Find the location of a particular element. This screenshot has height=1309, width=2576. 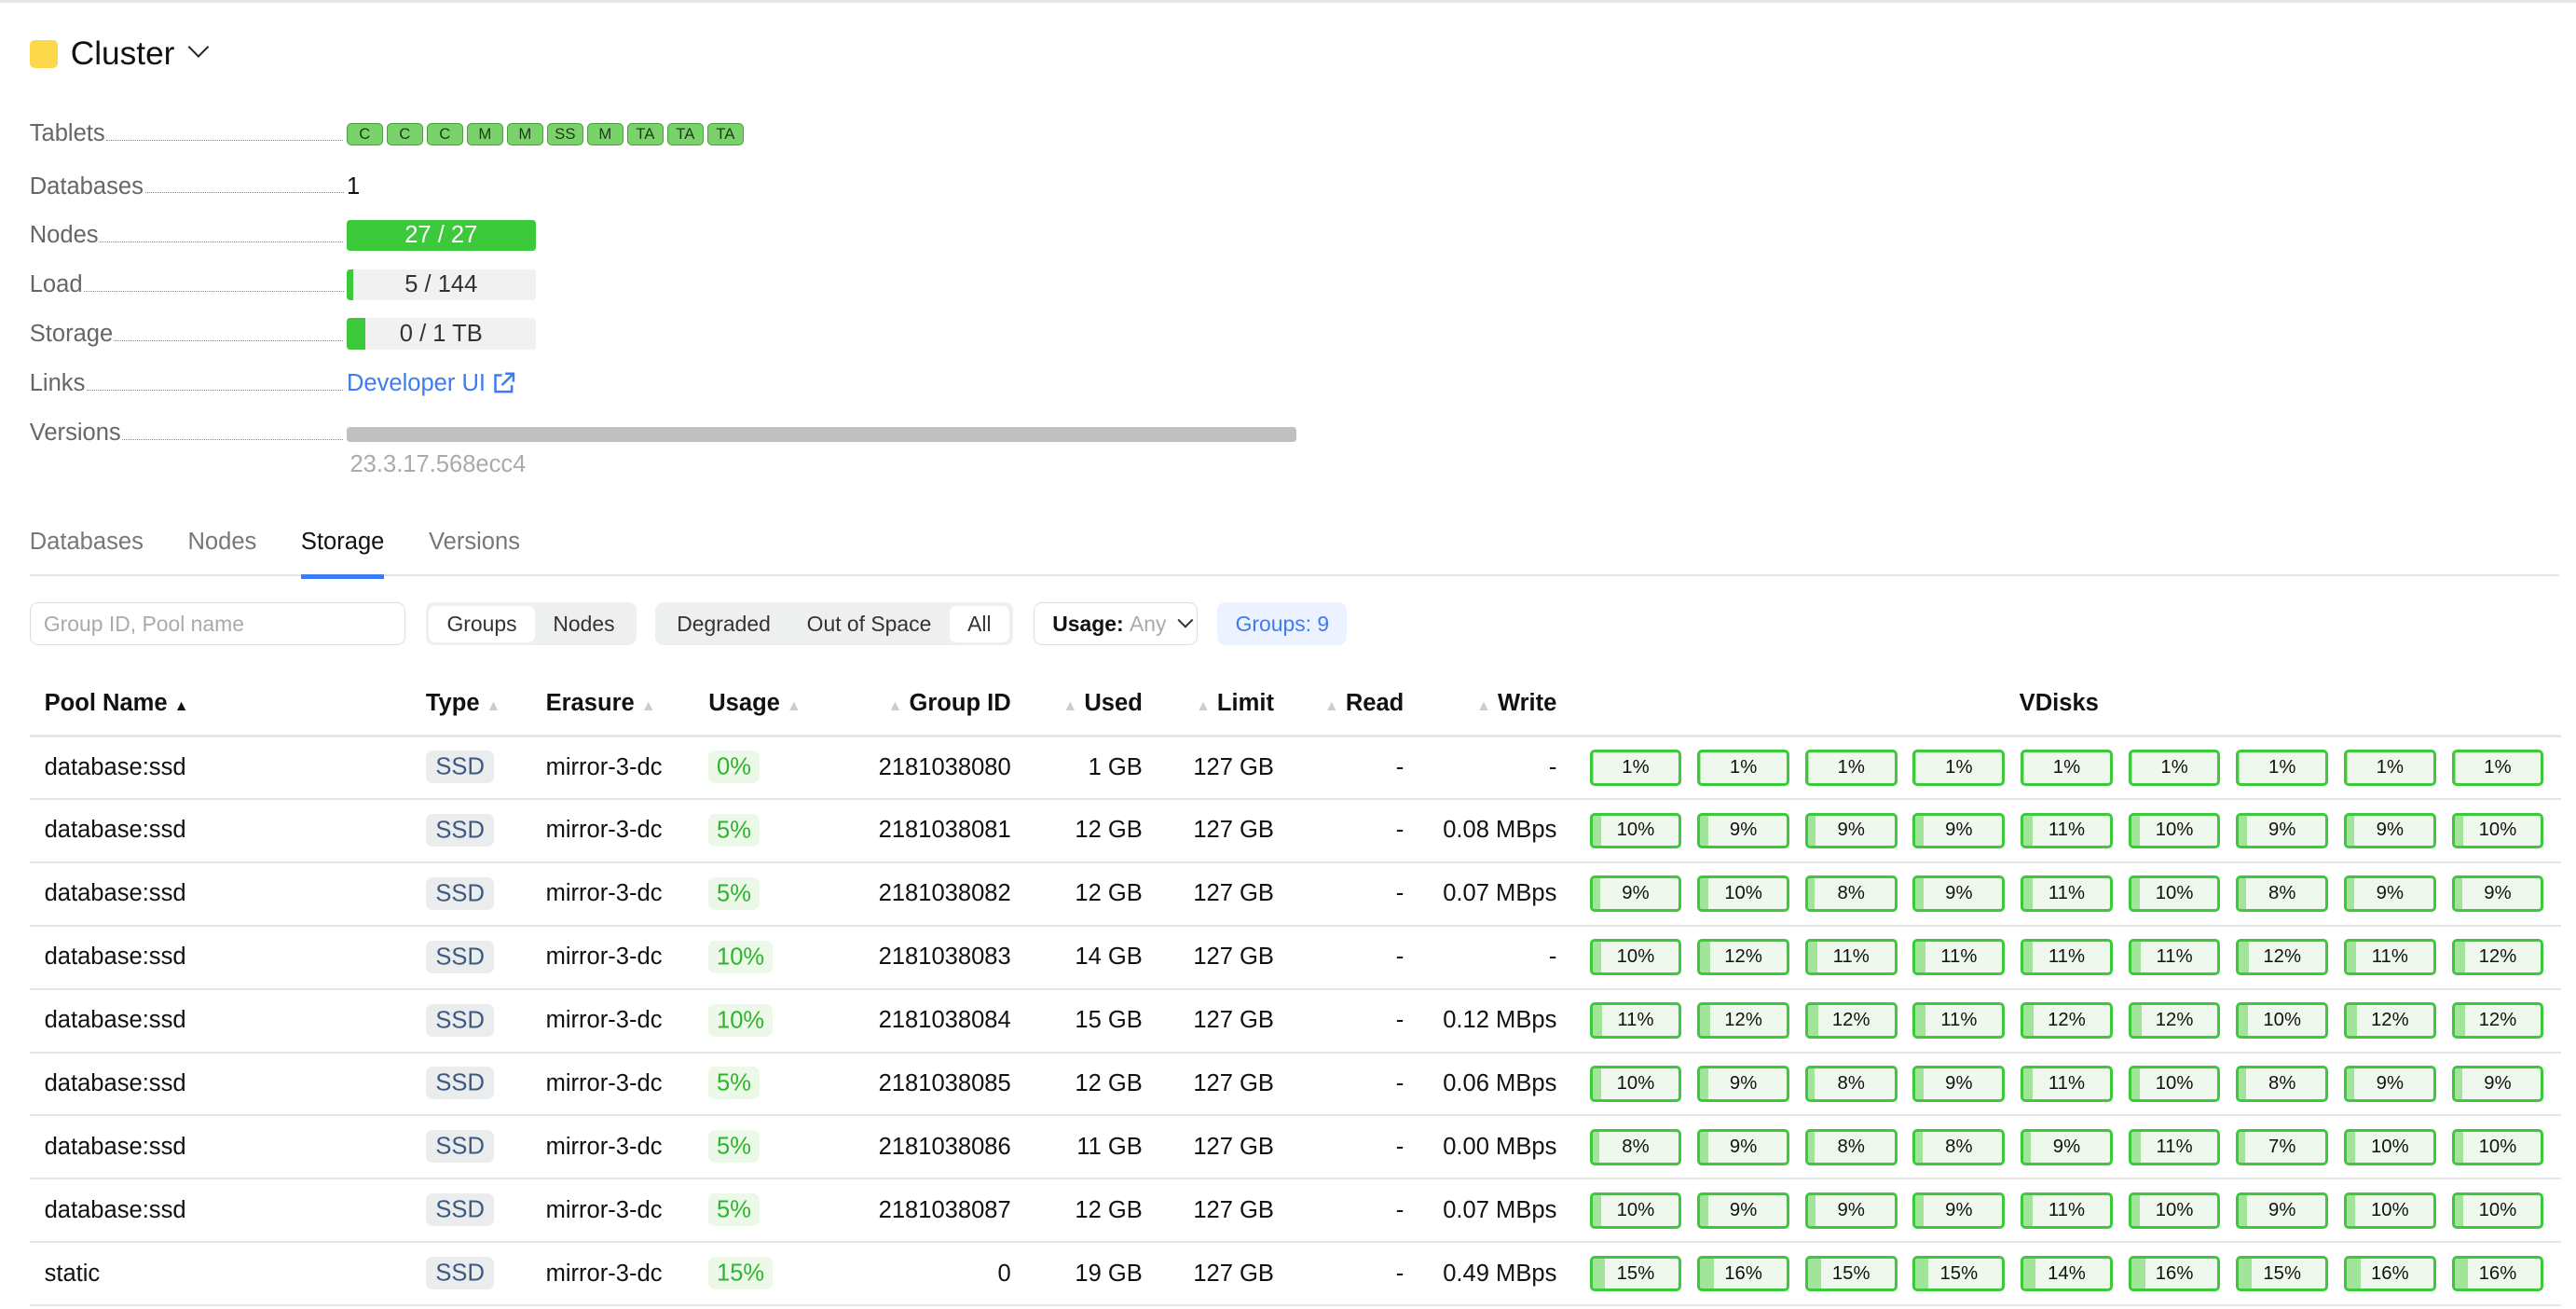

view-nodes-button: Nodes is located at coordinates (584, 623).